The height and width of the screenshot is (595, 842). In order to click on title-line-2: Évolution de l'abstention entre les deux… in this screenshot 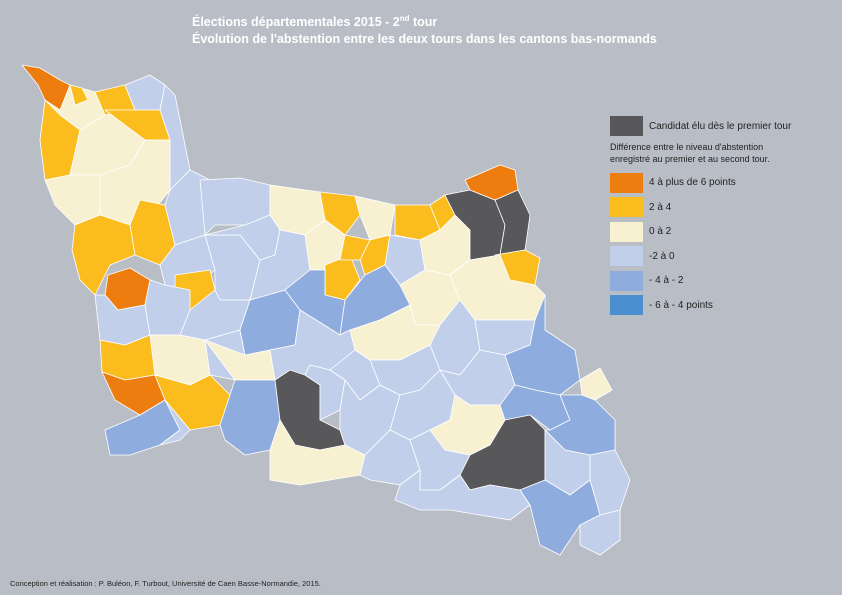, I will do `click(424, 39)`.